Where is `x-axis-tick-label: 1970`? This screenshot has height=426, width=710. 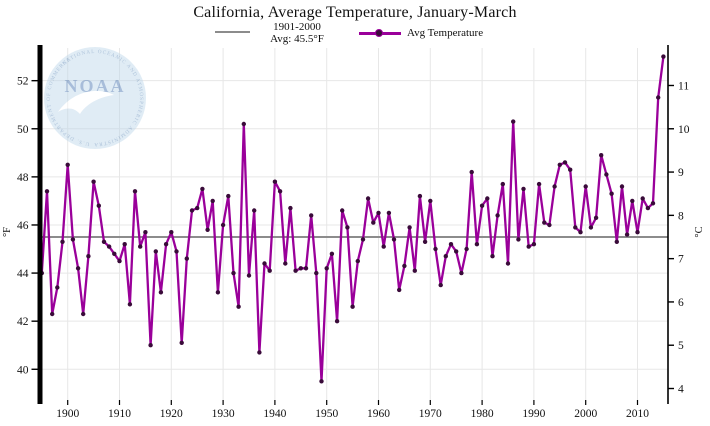
x-axis-tick-label: 1970 is located at coordinates (430, 414).